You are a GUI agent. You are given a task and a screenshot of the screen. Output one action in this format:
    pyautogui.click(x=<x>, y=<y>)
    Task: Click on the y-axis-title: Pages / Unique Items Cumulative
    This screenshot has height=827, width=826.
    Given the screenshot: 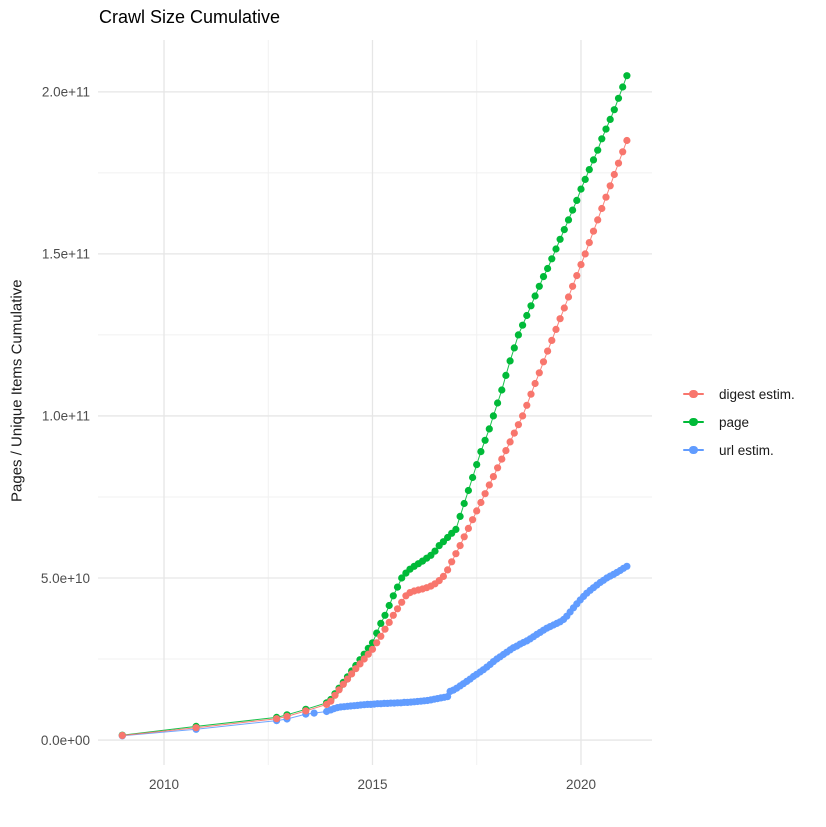 What is the action you would take?
    pyautogui.click(x=17, y=391)
    